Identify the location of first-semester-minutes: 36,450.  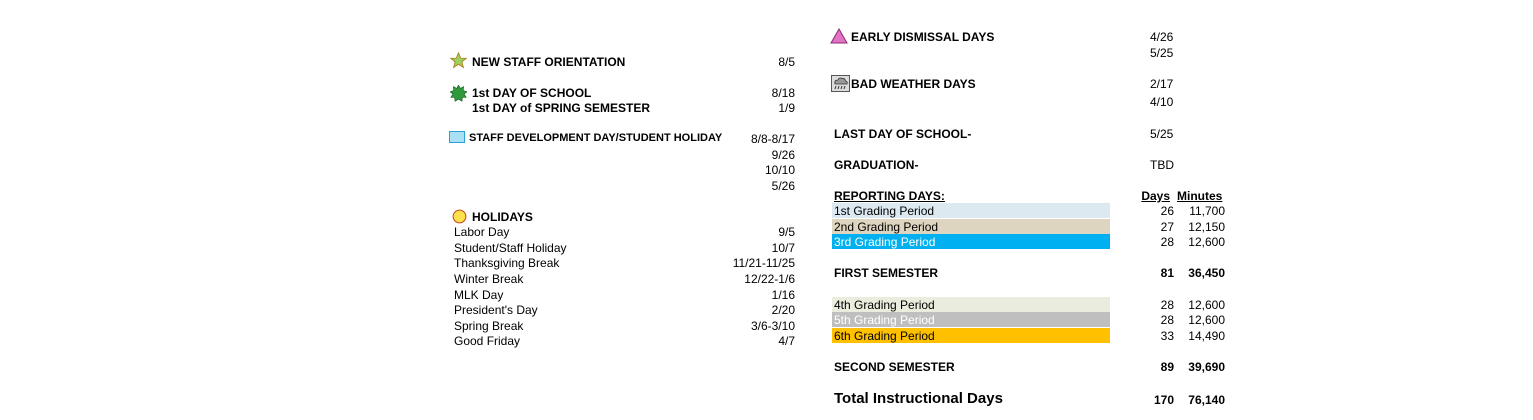
(1206, 273).